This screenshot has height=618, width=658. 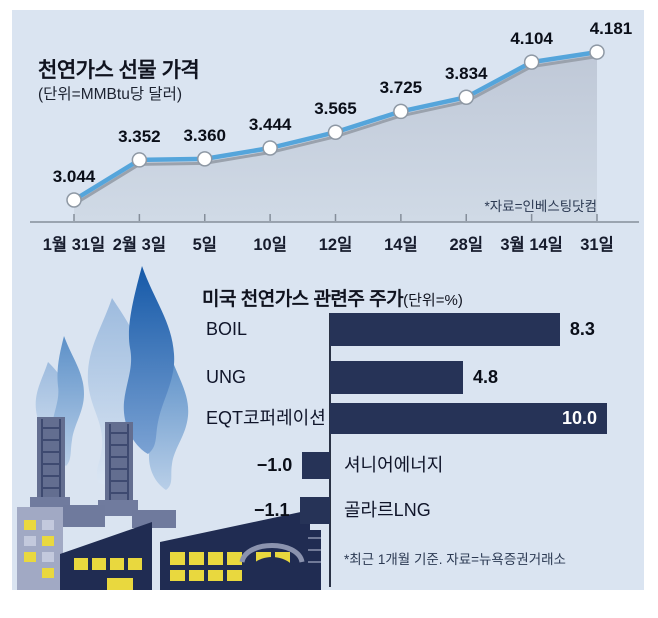 I want to click on x-axis, so click(x=334, y=218).